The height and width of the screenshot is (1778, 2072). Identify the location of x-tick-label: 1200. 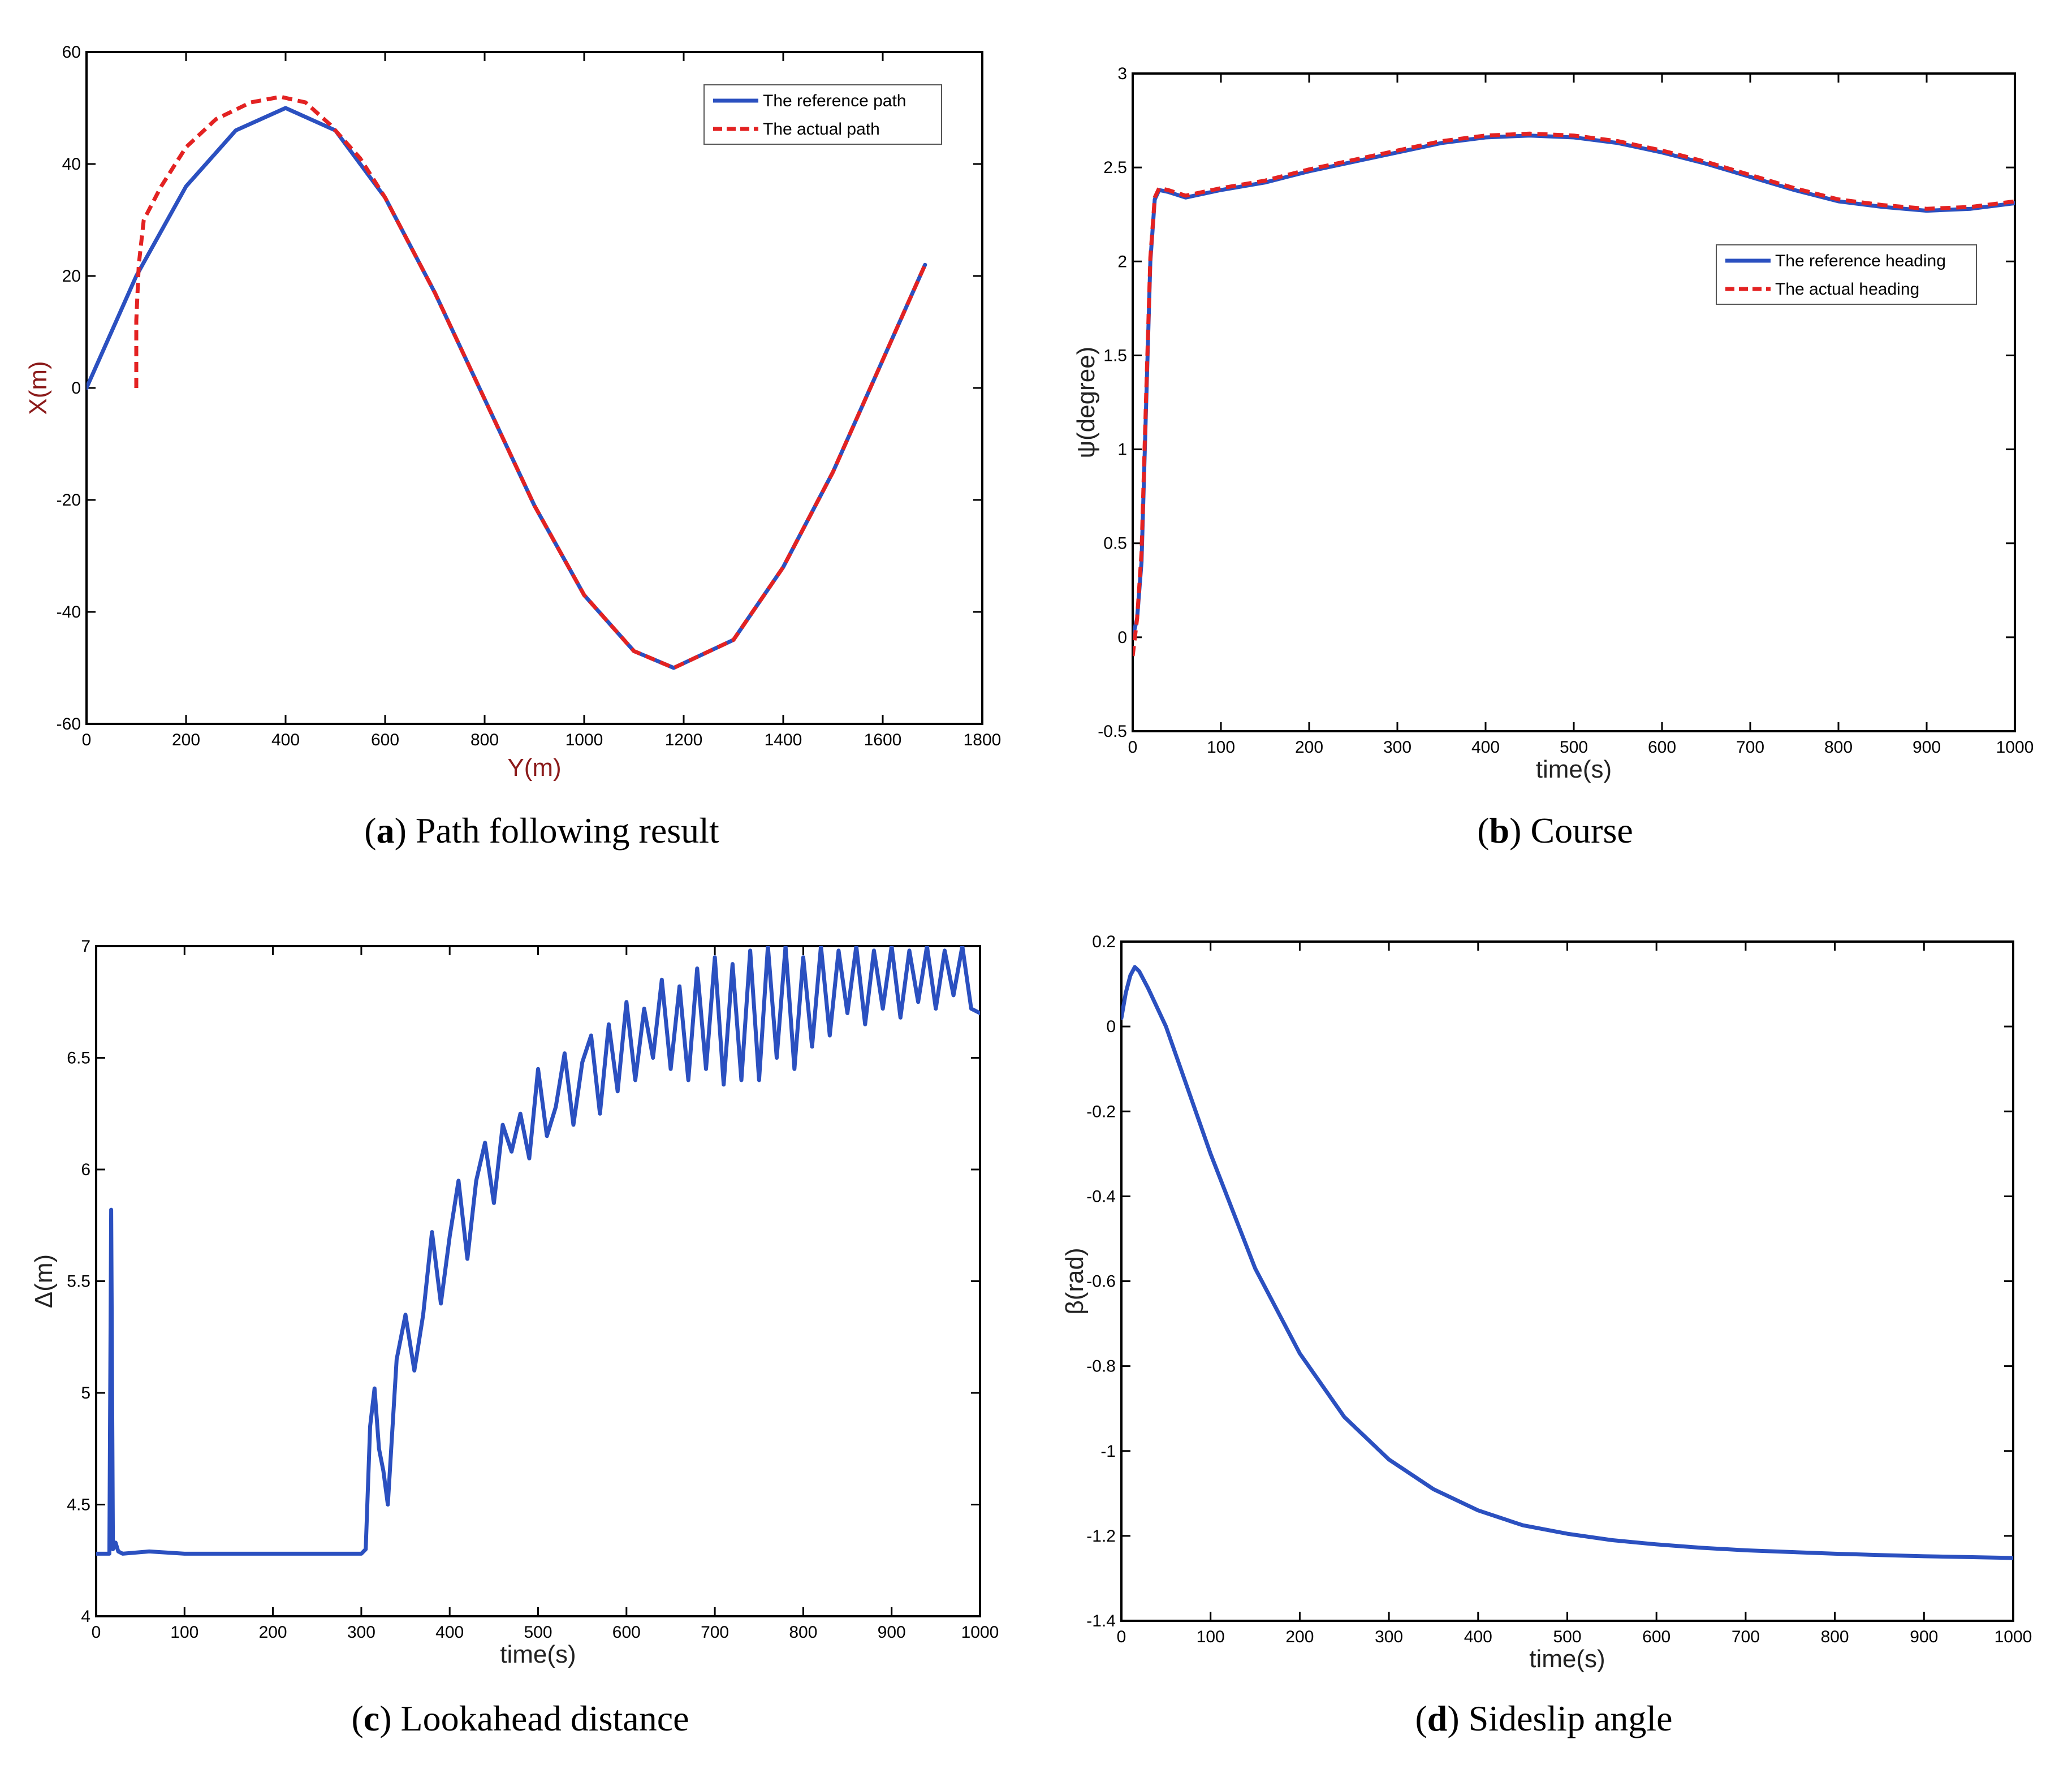
(684, 740).